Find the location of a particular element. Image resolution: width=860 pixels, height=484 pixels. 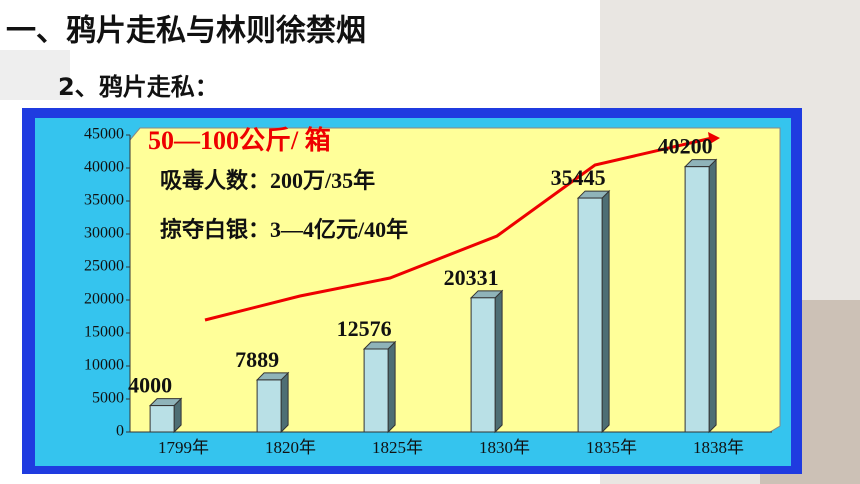

y-tick-label: 25000 is located at coordinates (104, 266).